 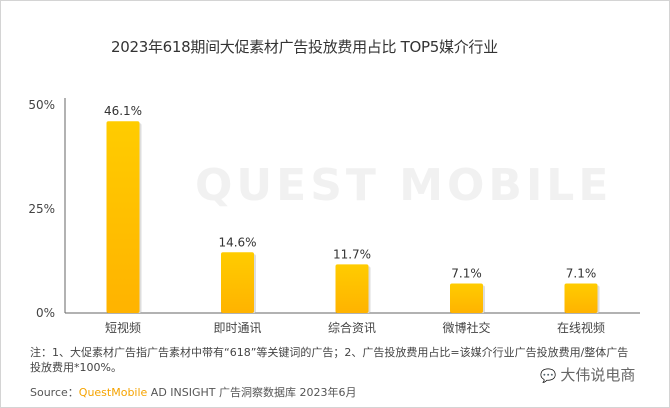 I want to click on source-rest: AD INSIGHT 广告洞察数据库 2023年6月, so click(x=252, y=392).